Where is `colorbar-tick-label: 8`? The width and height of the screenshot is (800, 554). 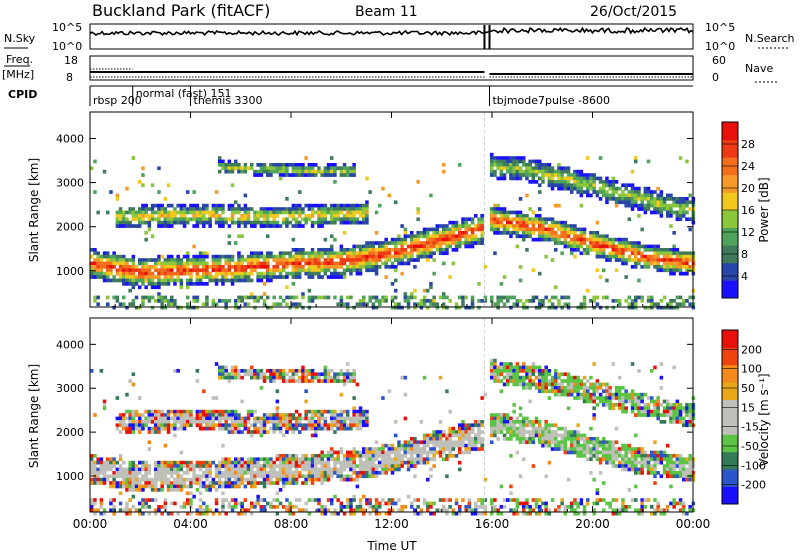
colorbar-tick-label: 8 is located at coordinates (744, 254).